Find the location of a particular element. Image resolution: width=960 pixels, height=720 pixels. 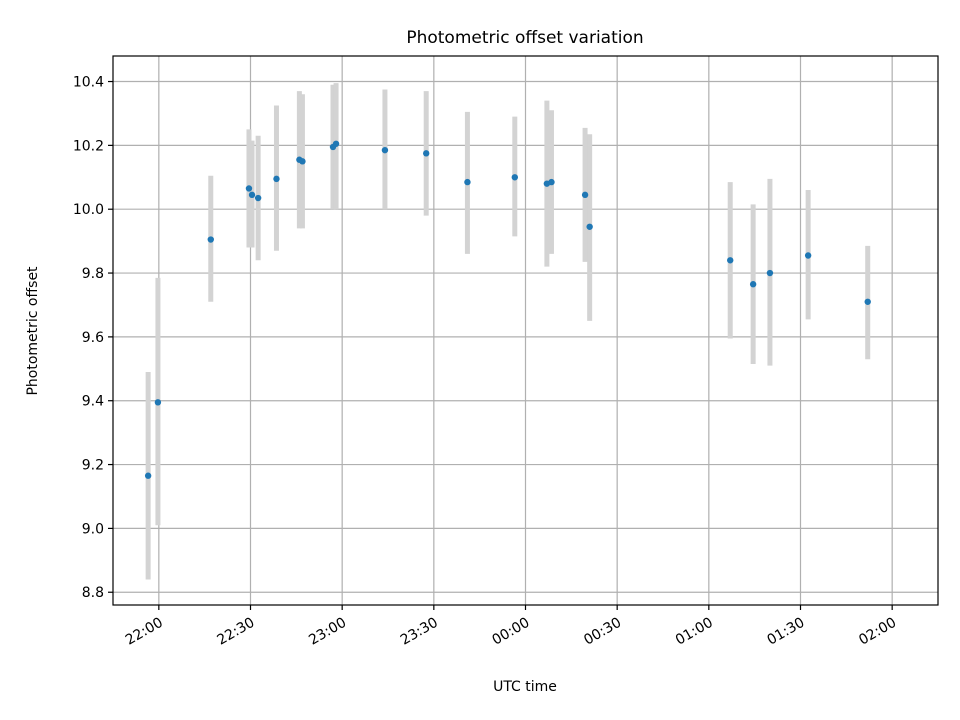

y-tick-label: 10.2 is located at coordinates (88, 146).